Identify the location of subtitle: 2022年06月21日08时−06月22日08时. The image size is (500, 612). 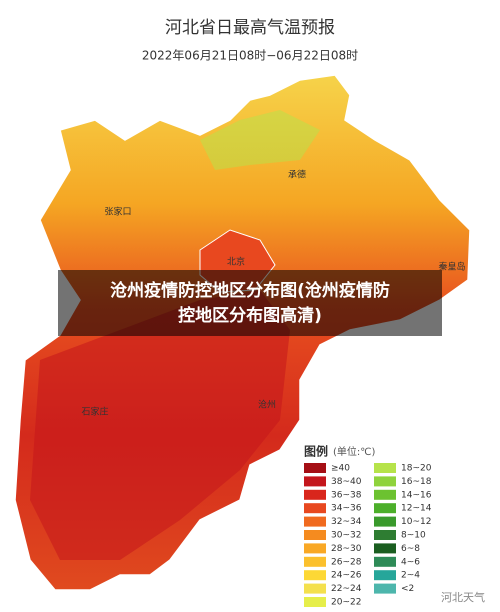
(250, 56).